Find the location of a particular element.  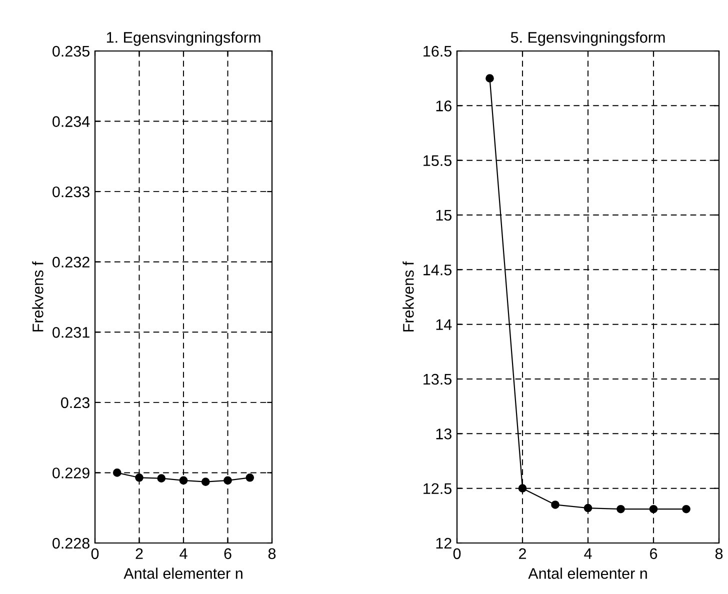

y-tick-label: 12 is located at coordinates (444, 543).